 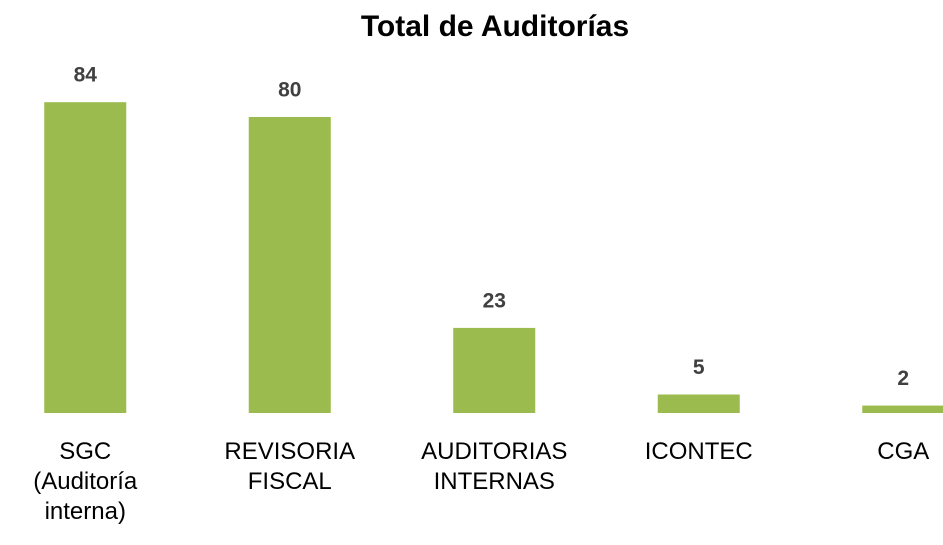 I want to click on data-label: 2, so click(x=903, y=378).